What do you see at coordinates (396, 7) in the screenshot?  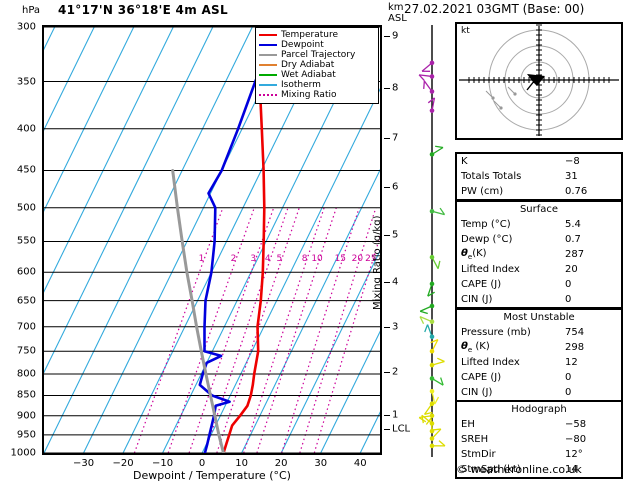 I see `altitude-axis-unit: km` at bounding box center [396, 7].